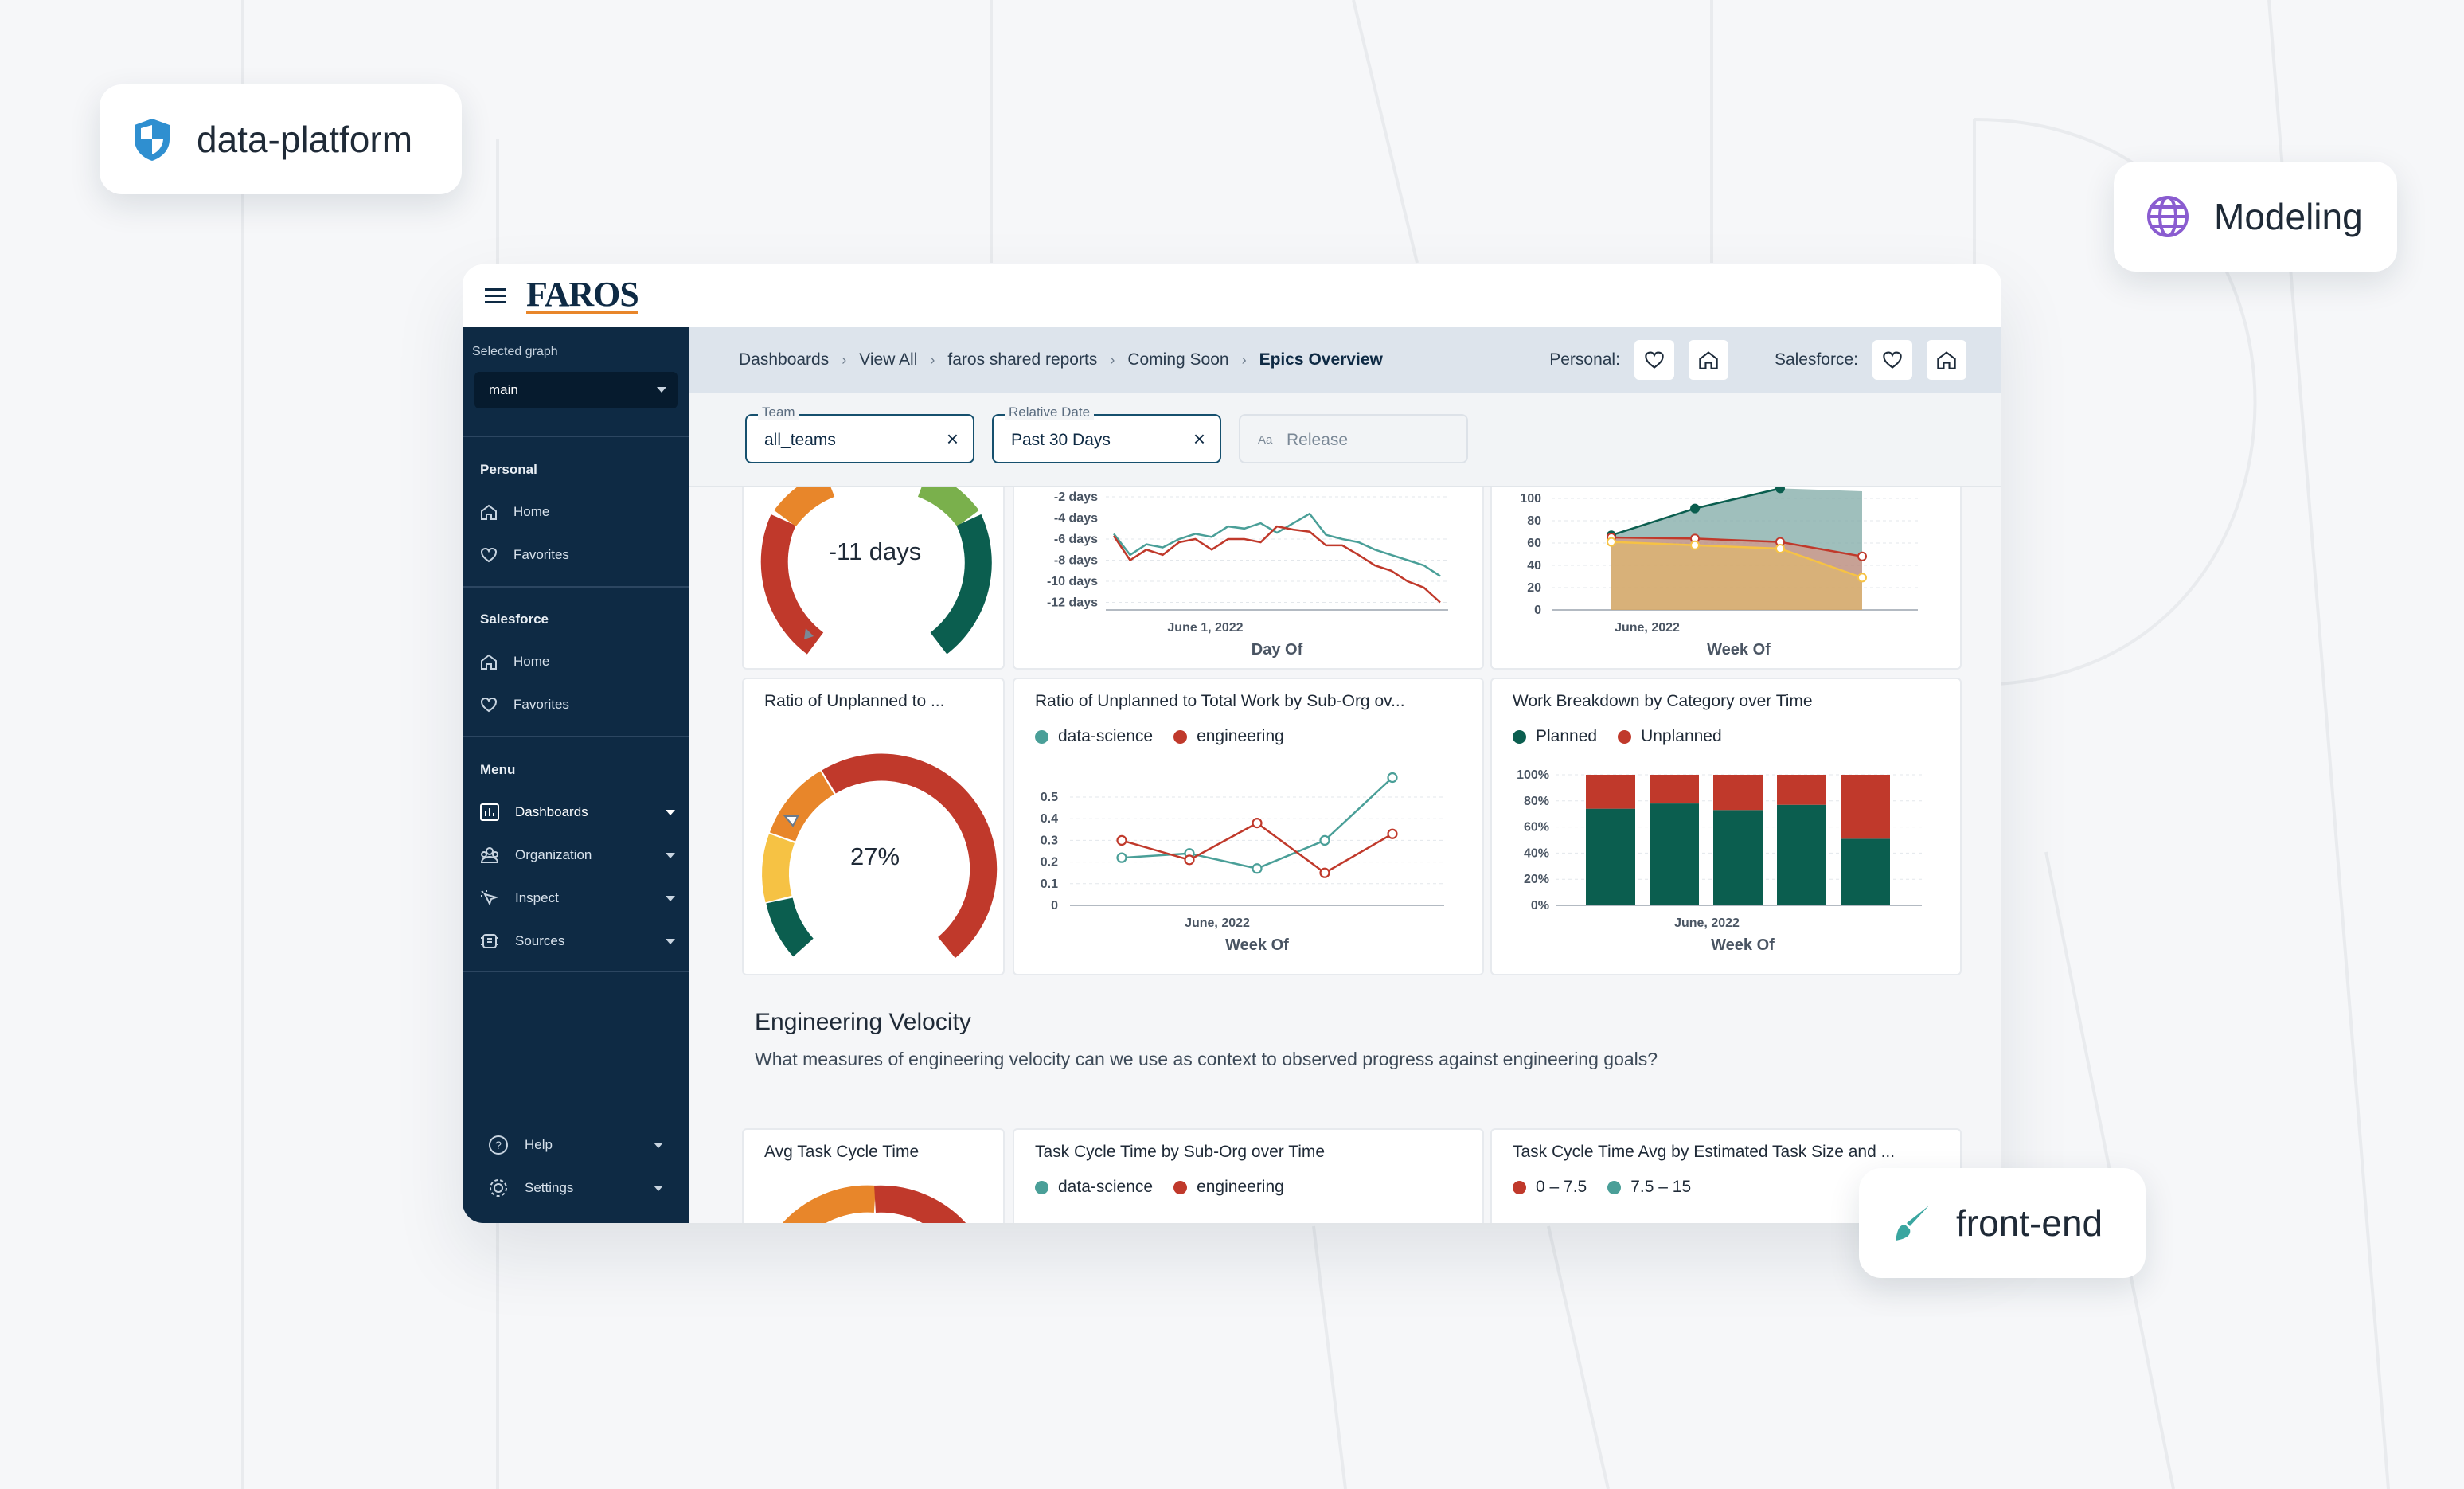 The height and width of the screenshot is (1489, 2464). I want to click on clear-date-icon: ×, so click(1199, 439).